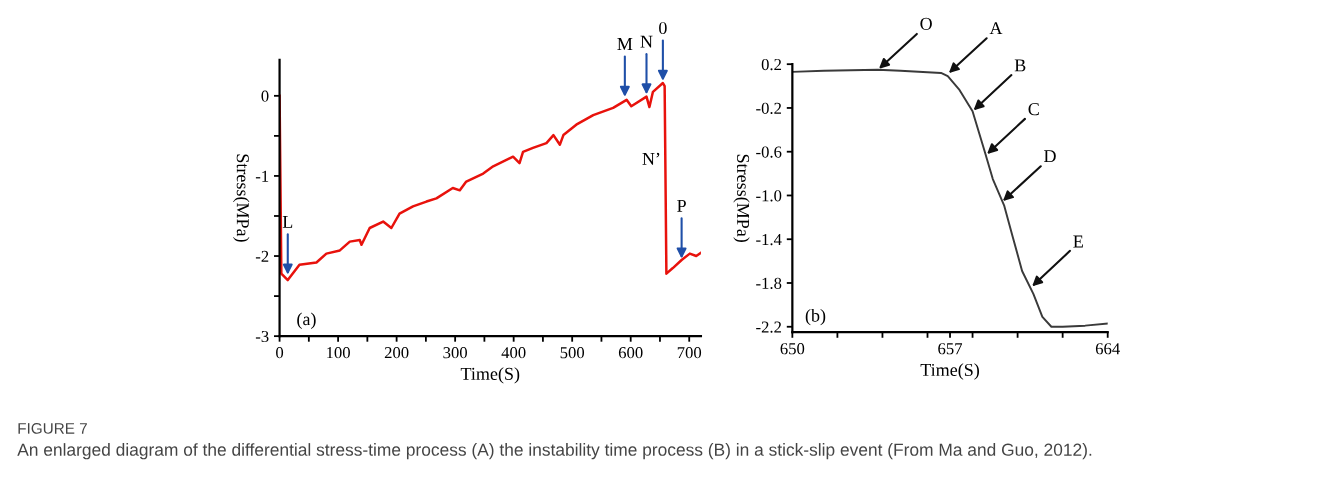 The width and height of the screenshot is (1325, 490). Describe the element at coordinates (1107, 349) in the screenshot. I see `x-tick-label: 664` at that location.